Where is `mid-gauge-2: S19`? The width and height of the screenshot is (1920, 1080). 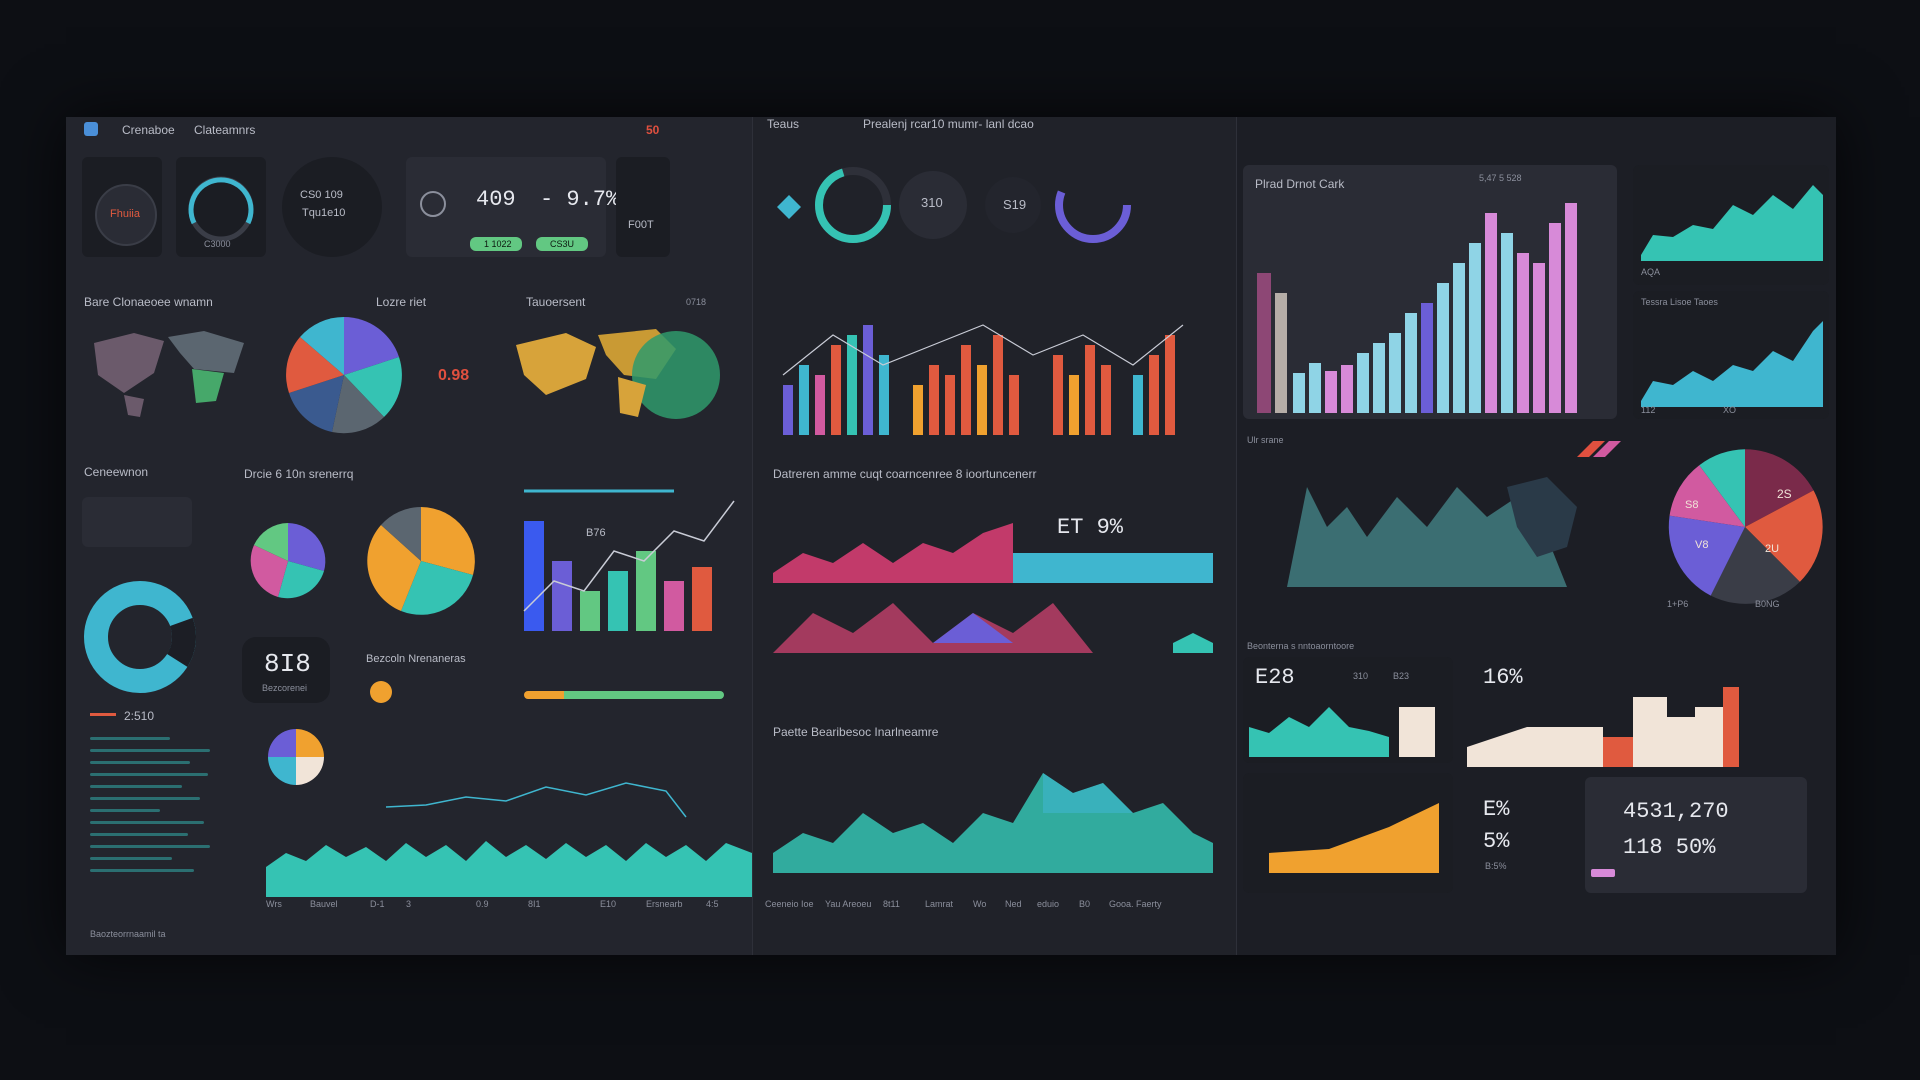 mid-gauge-2: S19 is located at coordinates (1015, 204).